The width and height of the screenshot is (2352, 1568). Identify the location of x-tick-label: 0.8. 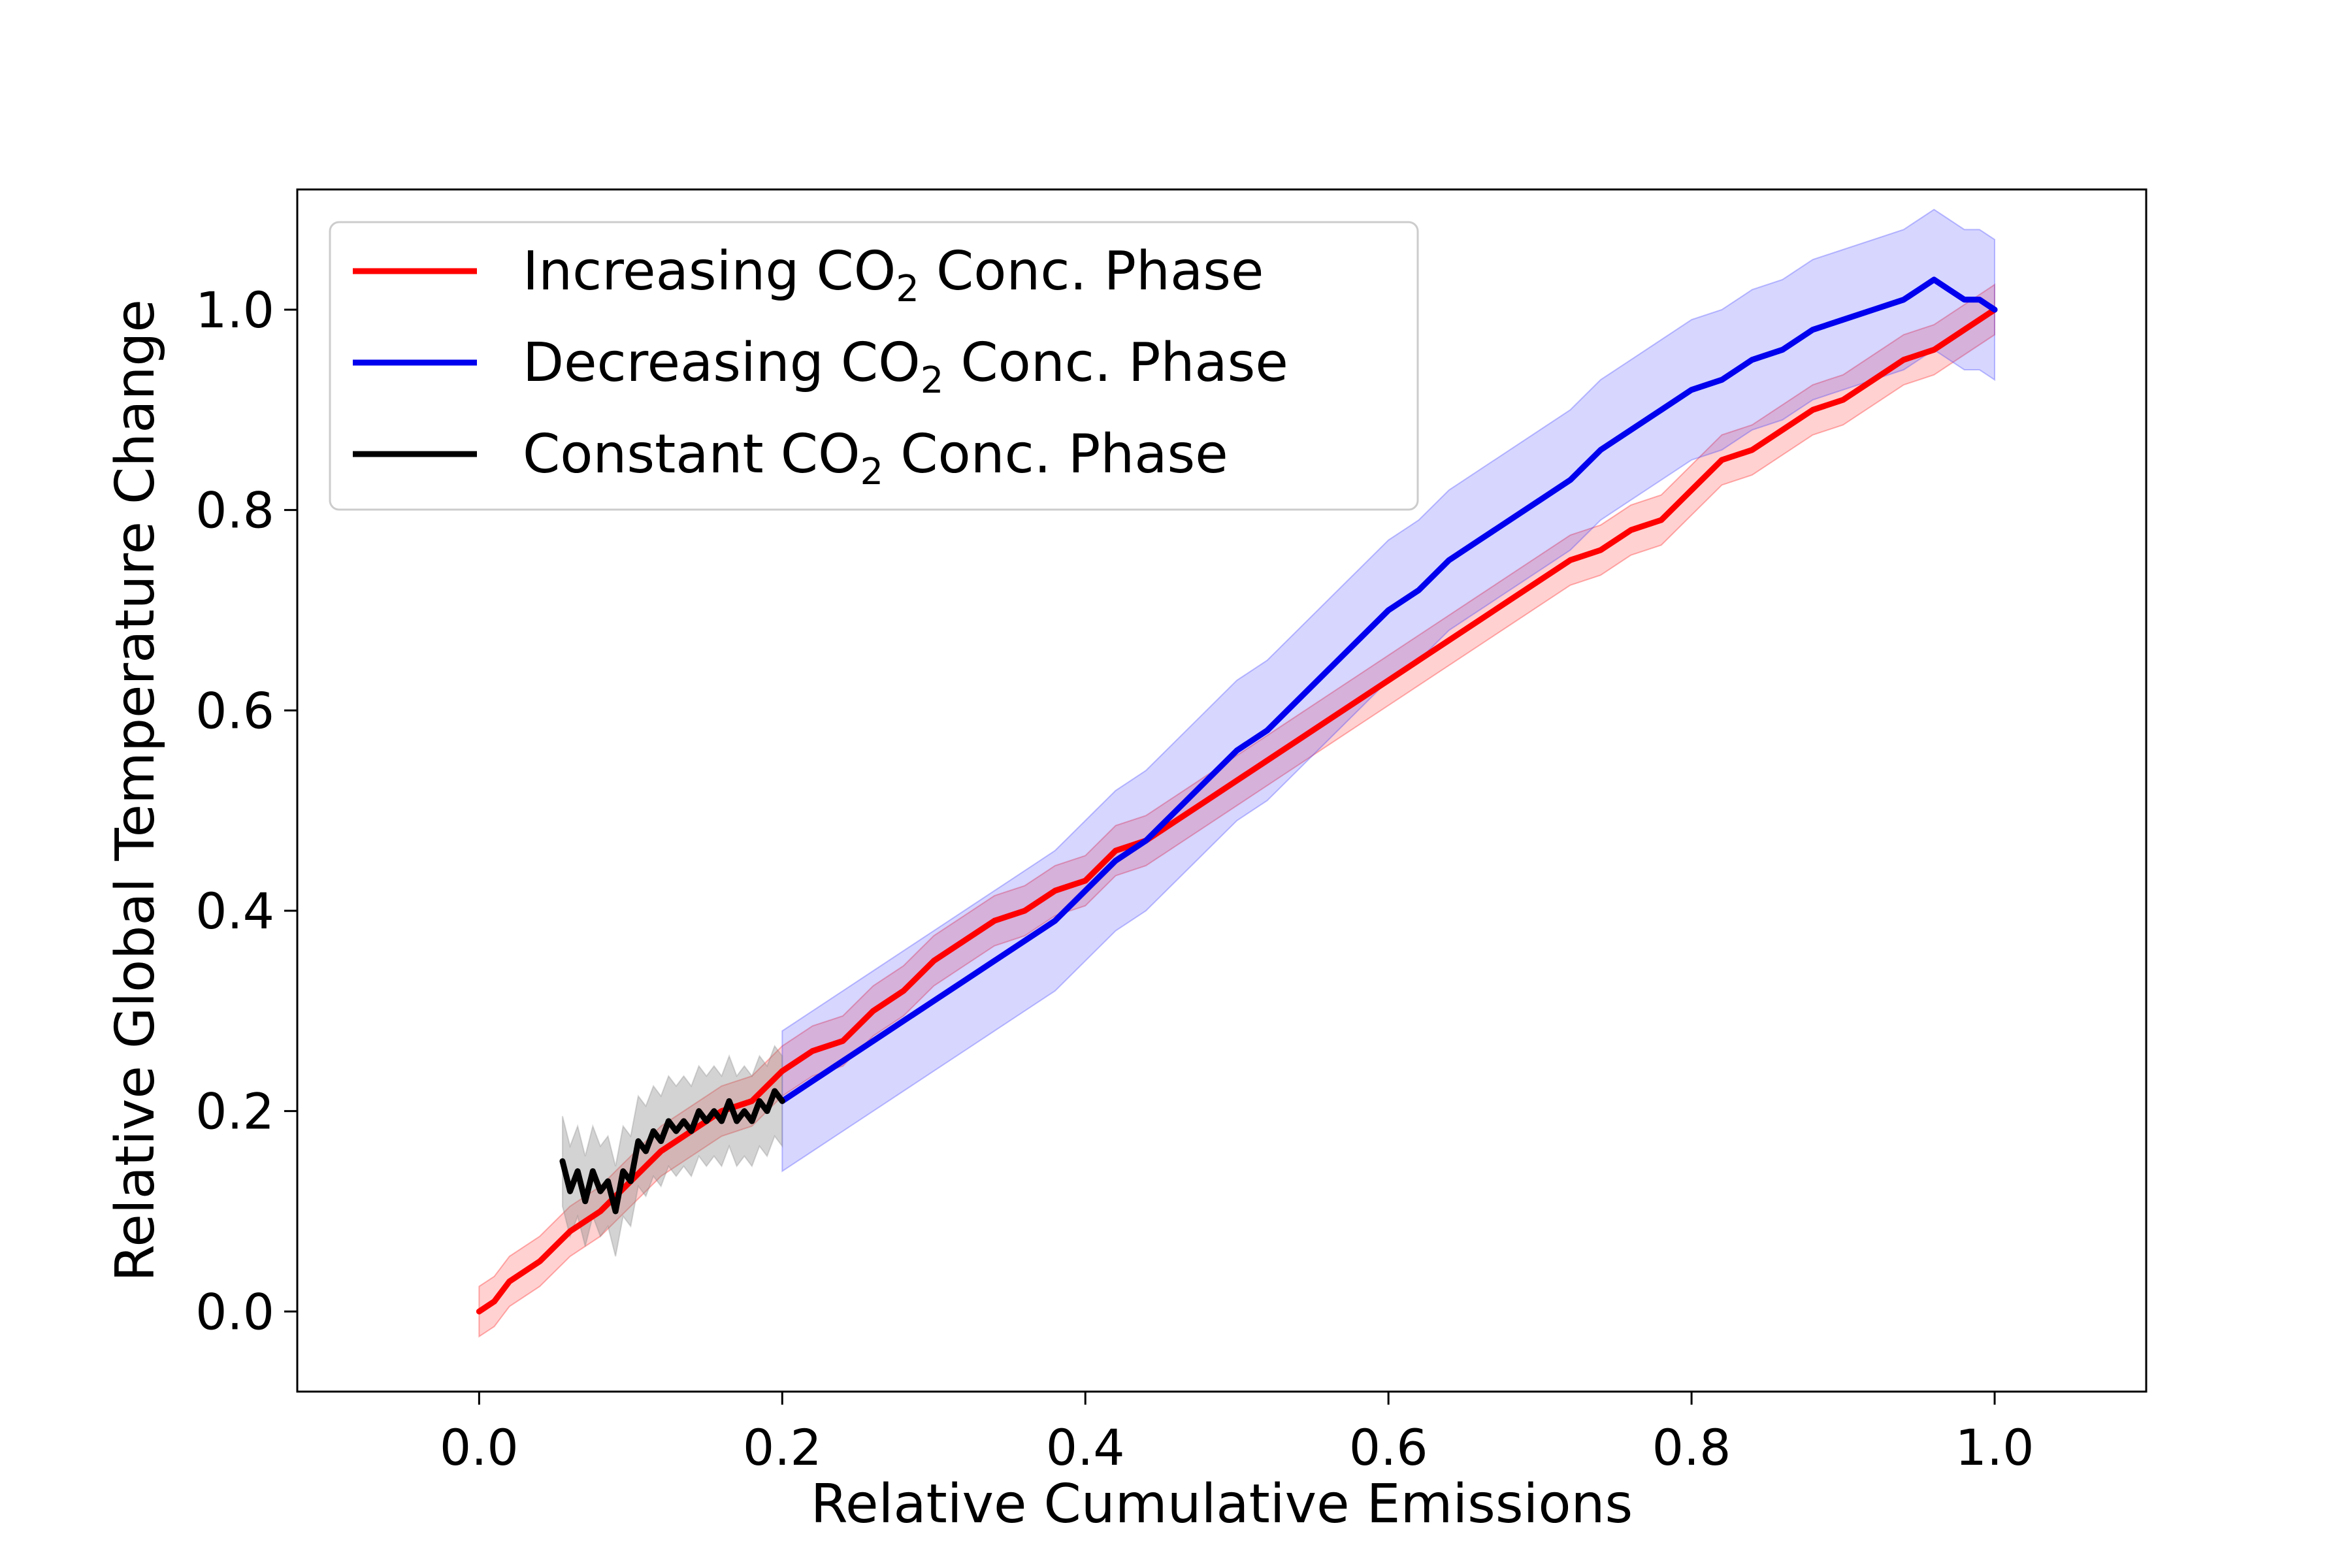
(1691, 1447).